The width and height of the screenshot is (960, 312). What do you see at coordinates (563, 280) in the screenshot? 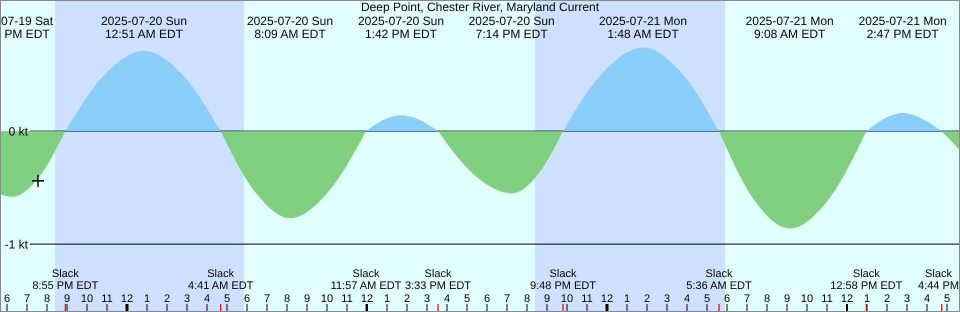
I see `annotation: Slack 9:48 PM EDT` at bounding box center [563, 280].